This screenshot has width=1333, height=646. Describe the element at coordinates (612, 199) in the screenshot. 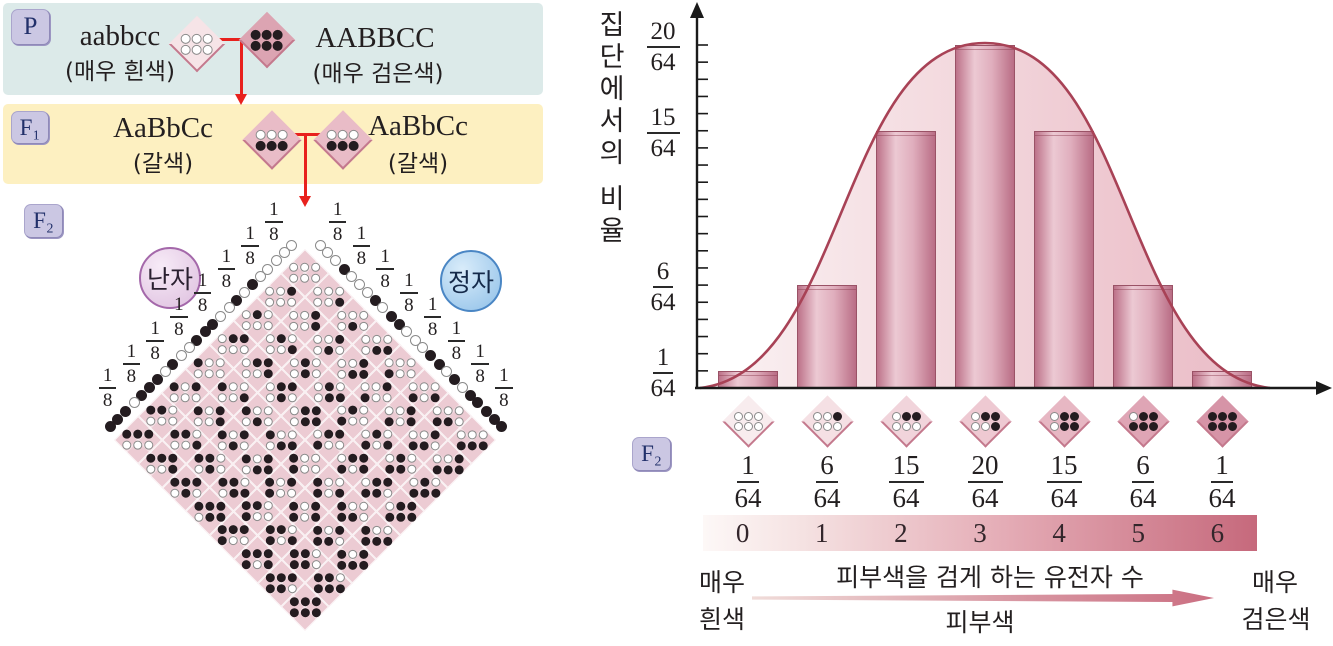

I see `y-axis-title-char: 비` at that location.